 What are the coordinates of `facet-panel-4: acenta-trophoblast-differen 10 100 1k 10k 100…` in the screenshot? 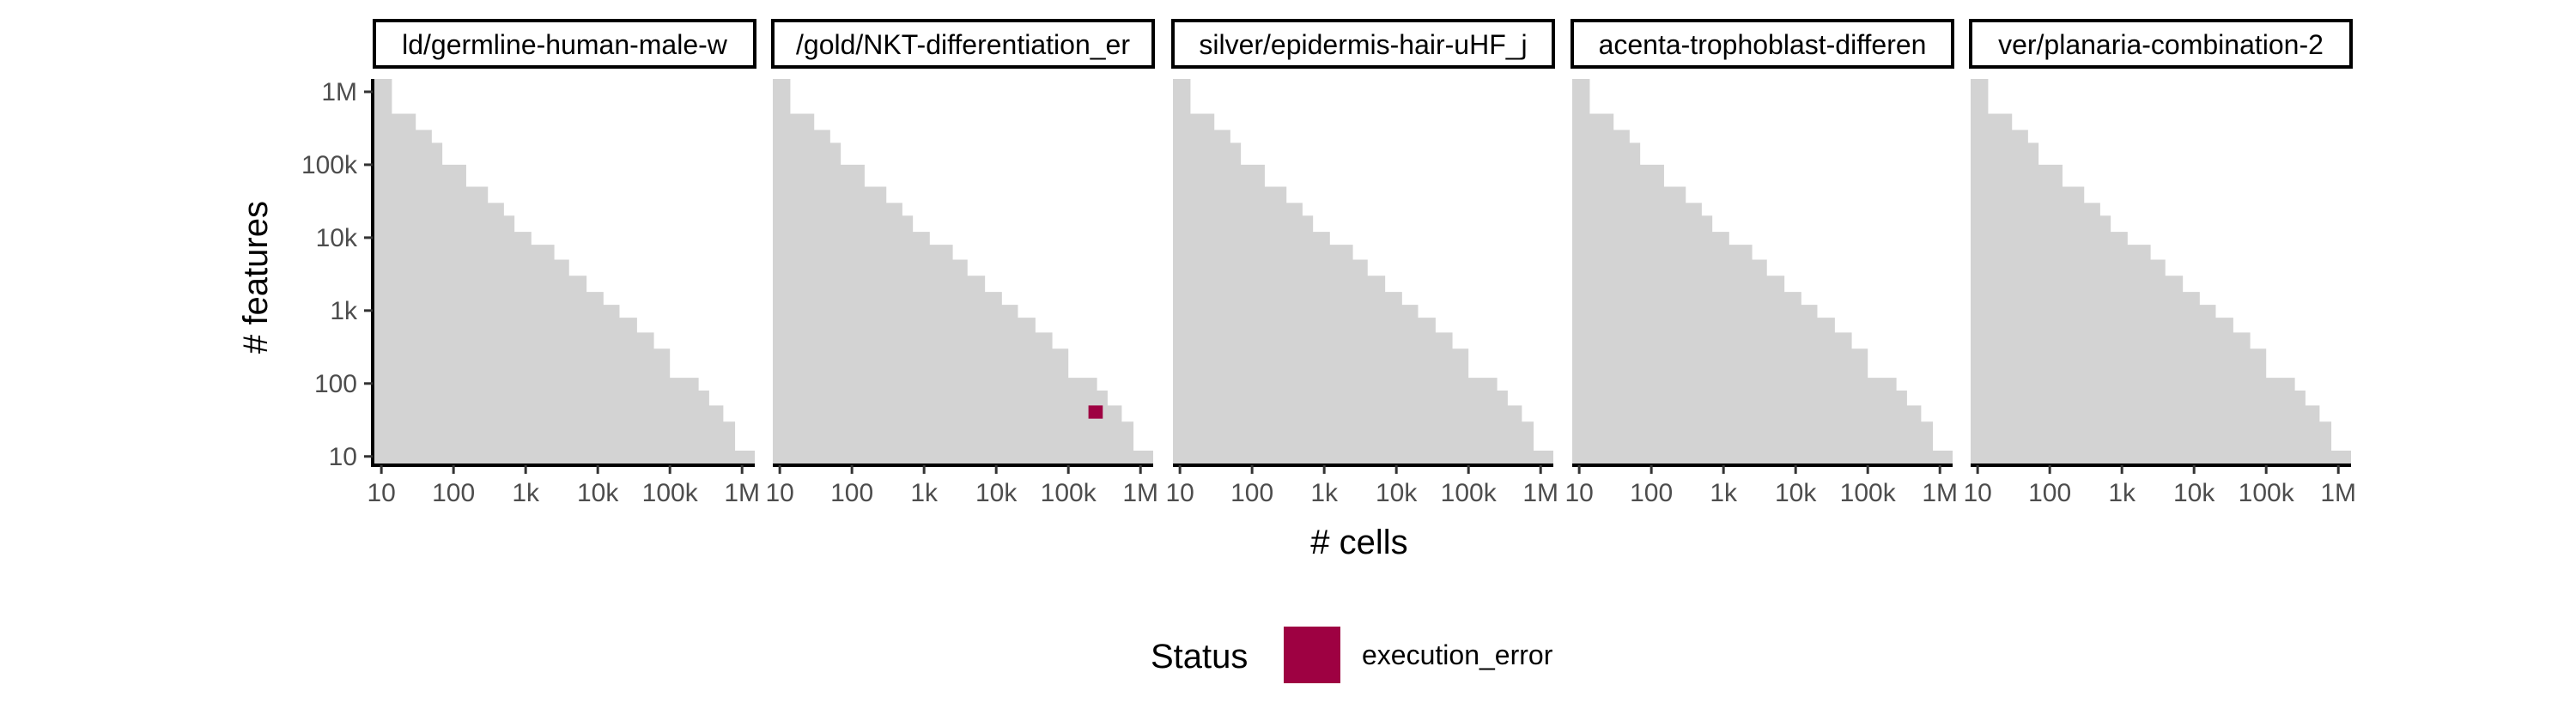 It's located at (1761, 263).